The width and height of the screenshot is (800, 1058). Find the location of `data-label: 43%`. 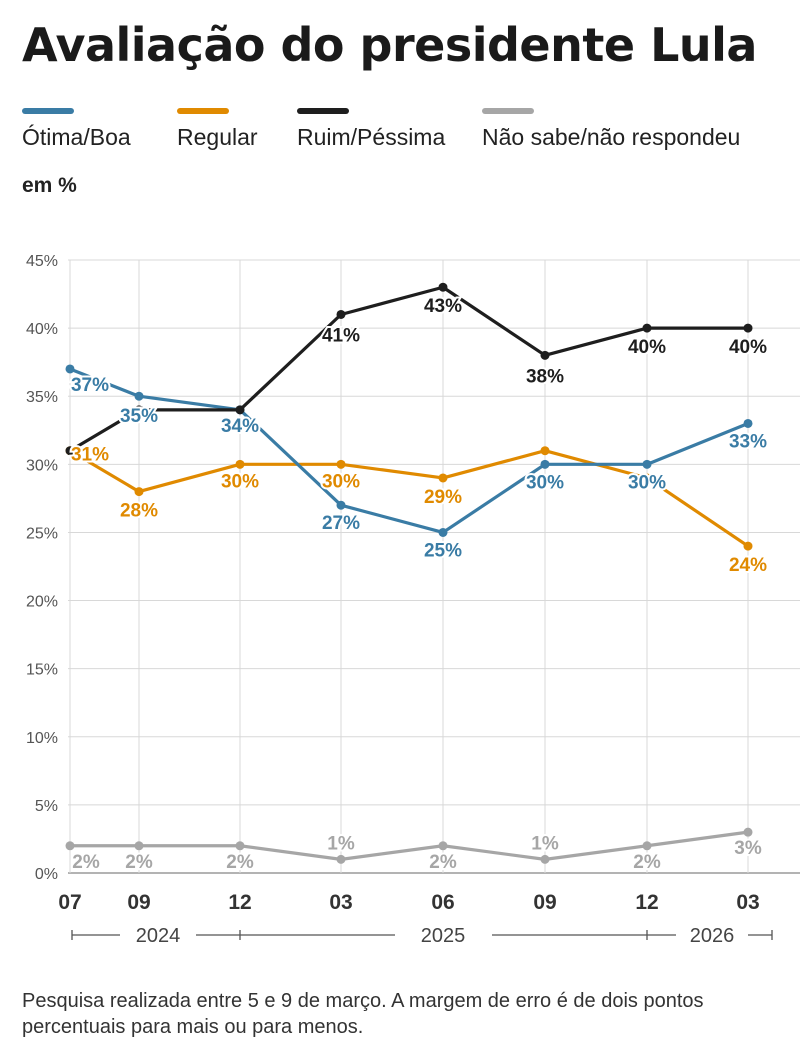

data-label: 43% is located at coordinates (443, 306).